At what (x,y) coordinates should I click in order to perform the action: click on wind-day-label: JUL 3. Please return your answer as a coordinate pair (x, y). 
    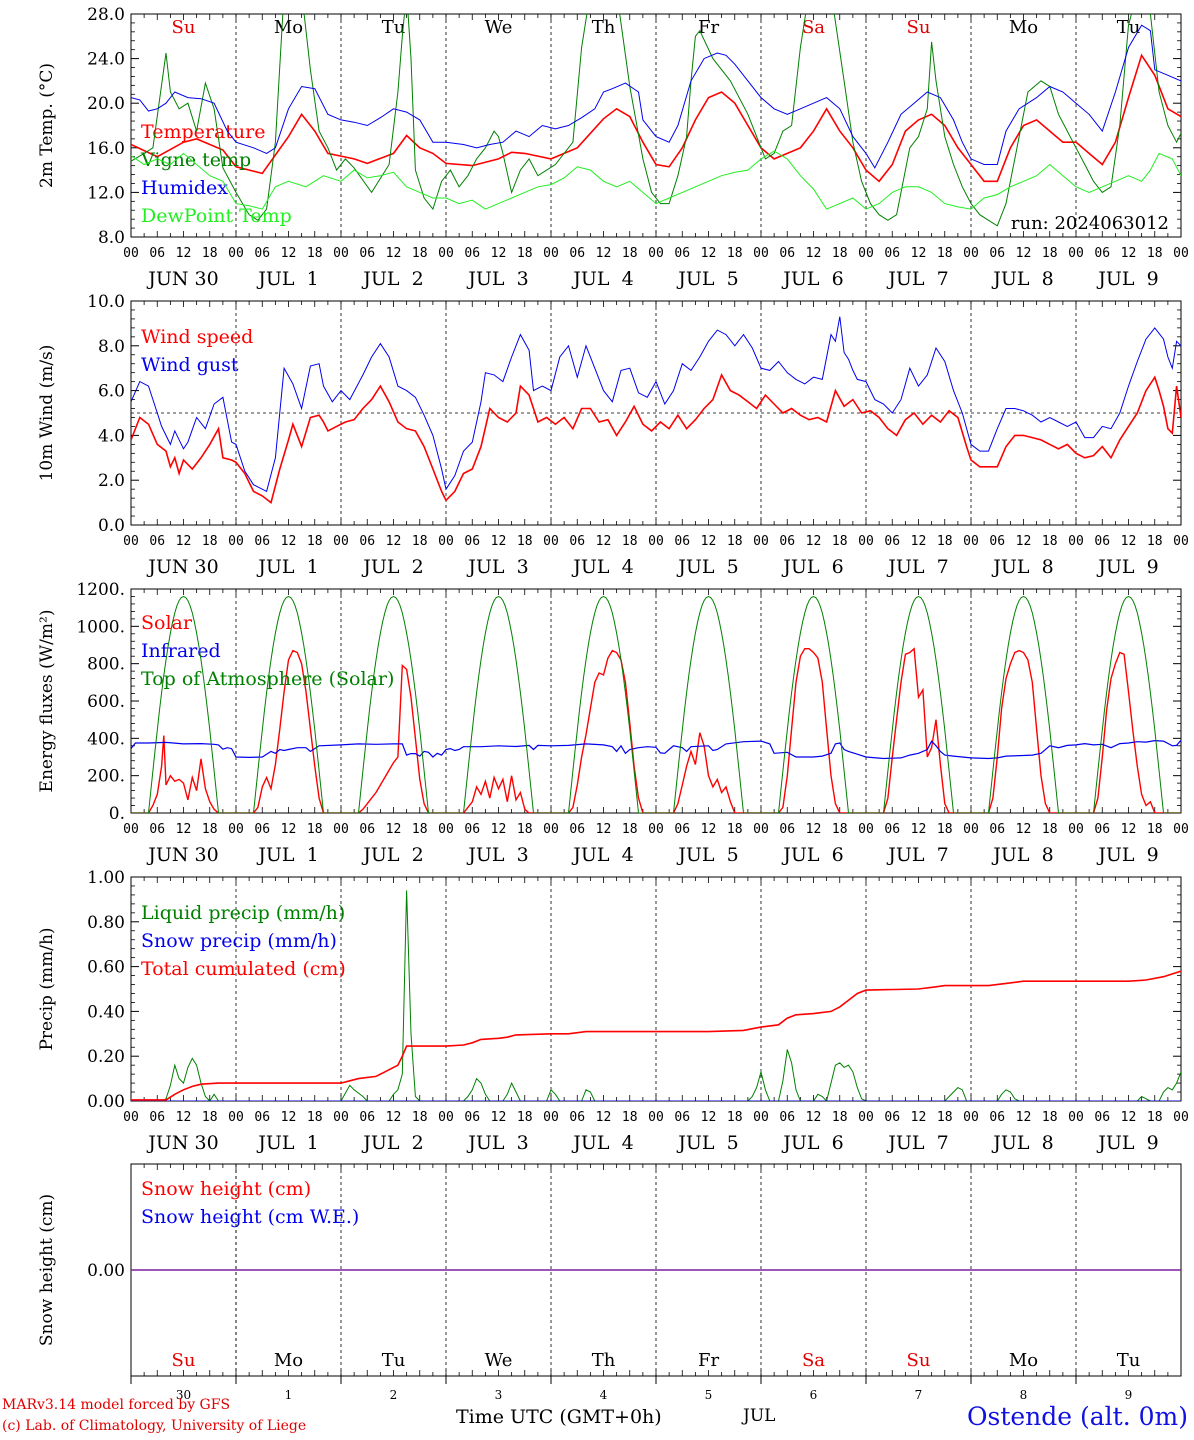
    Looking at the image, I should click on (497, 567).